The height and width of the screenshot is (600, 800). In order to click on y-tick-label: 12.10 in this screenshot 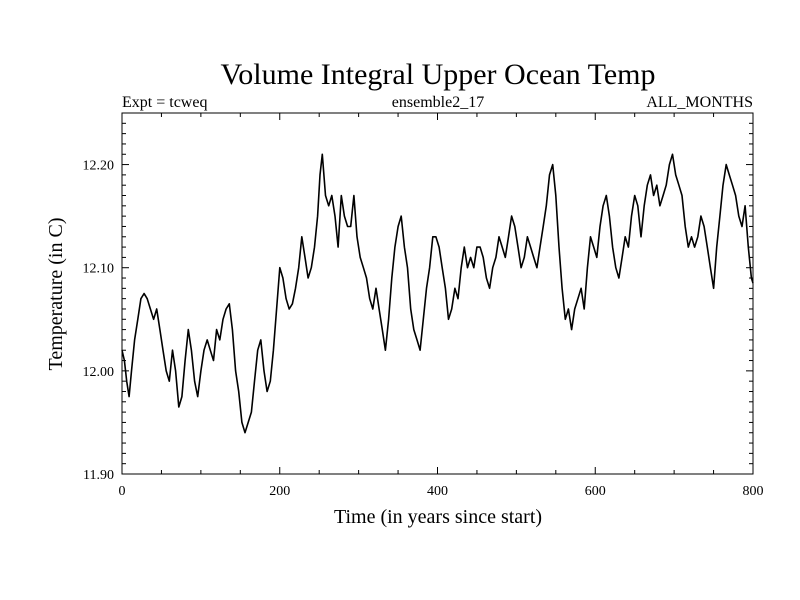, I will do `click(99, 269)`.